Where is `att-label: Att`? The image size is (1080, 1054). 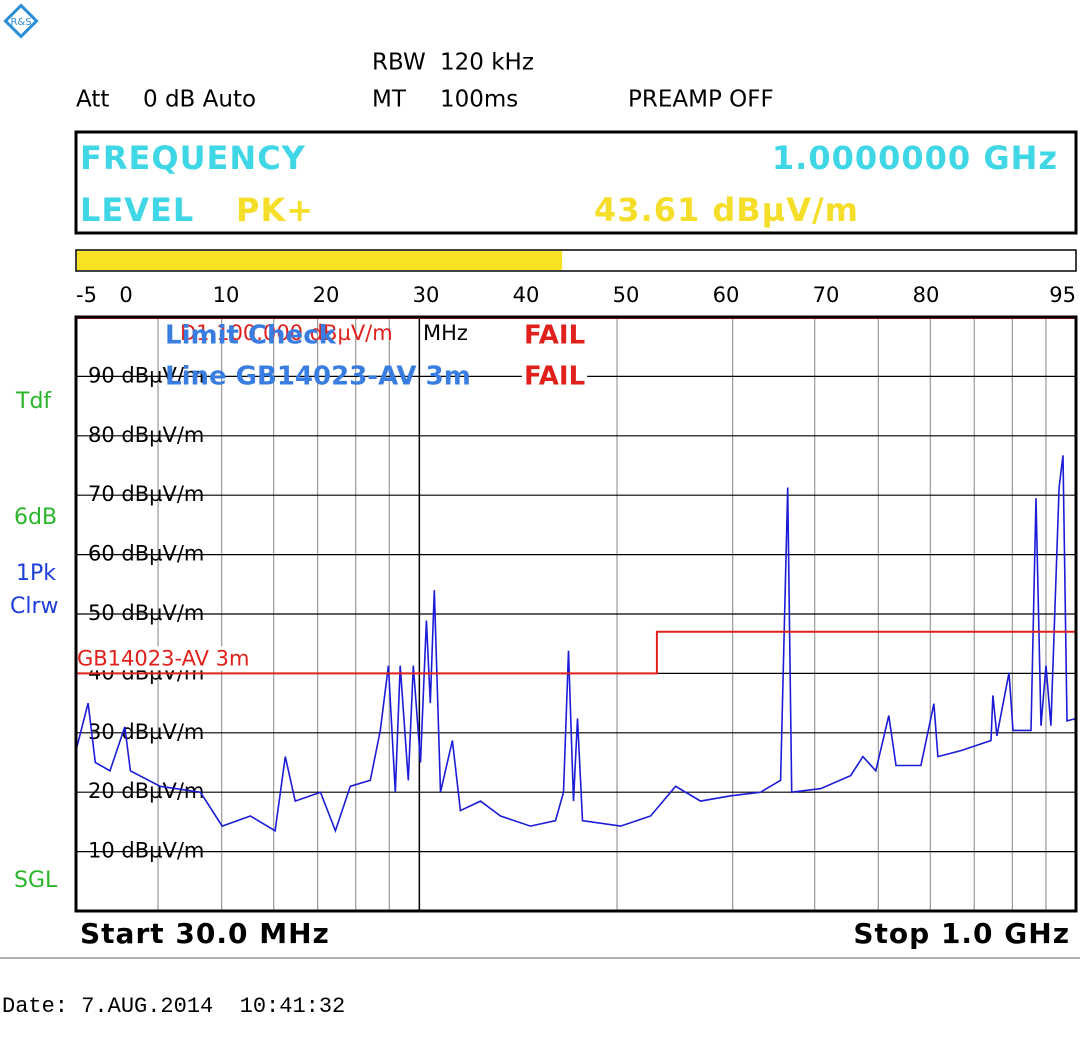 att-label: Att is located at coordinates (92, 100).